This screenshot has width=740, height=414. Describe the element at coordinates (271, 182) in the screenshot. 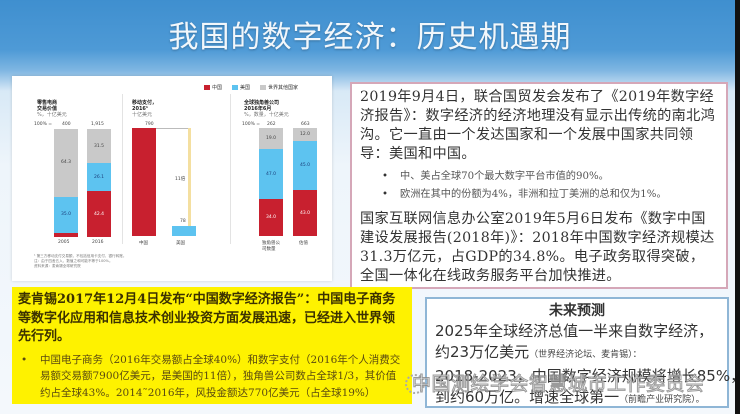

I see `bar-unicorn-count: 19.0 47.0 34.0` at that location.